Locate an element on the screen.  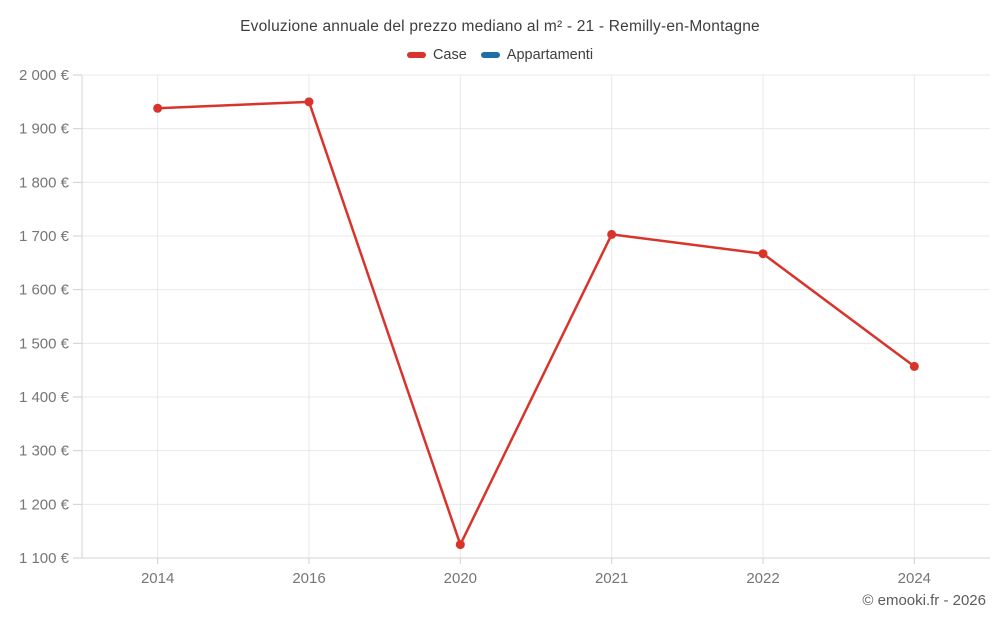
y-axis-label: 1 400 € is located at coordinates (44, 397).